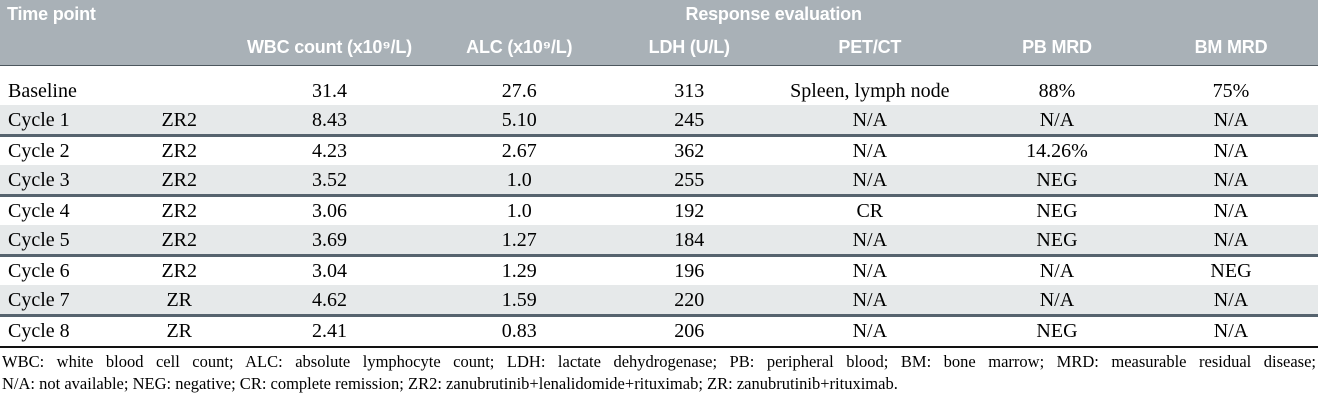  I want to click on table-row: Cycle 5 ZR2 3.69 1.27 184 N/A NEG N/A, so click(659, 240).